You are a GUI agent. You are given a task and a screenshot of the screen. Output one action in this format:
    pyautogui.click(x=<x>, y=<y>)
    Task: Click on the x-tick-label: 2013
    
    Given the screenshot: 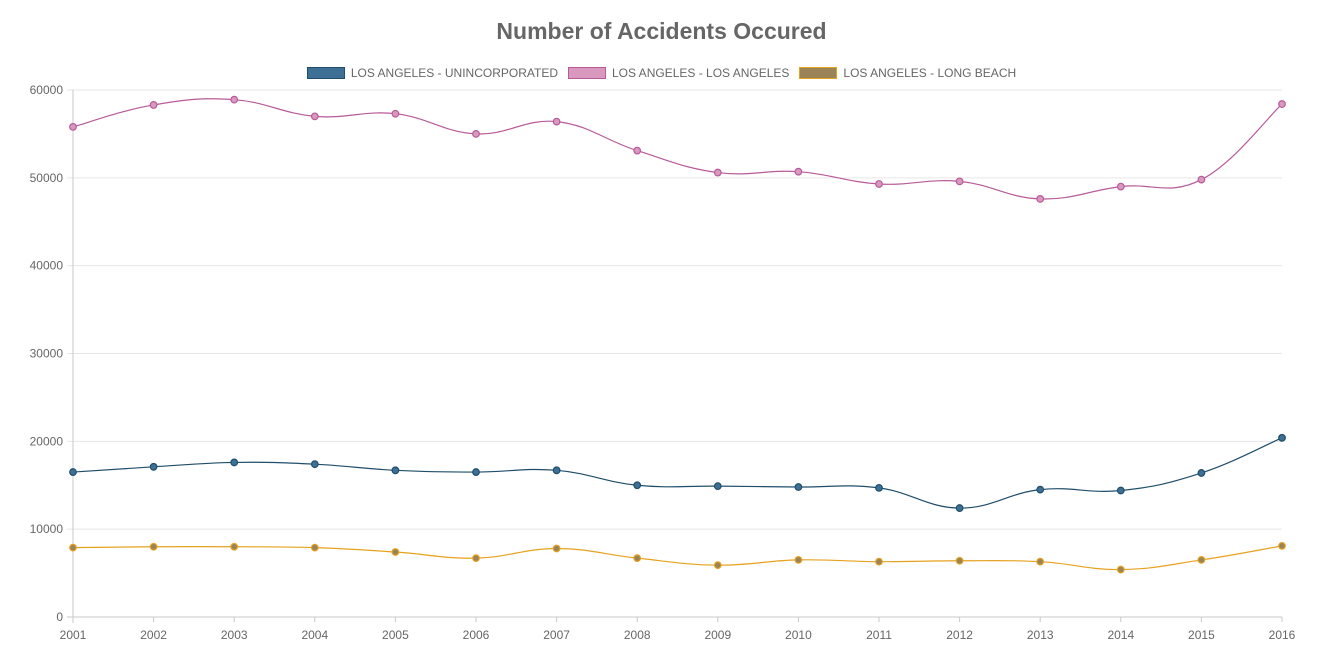 What is the action you would take?
    pyautogui.click(x=1040, y=635)
    